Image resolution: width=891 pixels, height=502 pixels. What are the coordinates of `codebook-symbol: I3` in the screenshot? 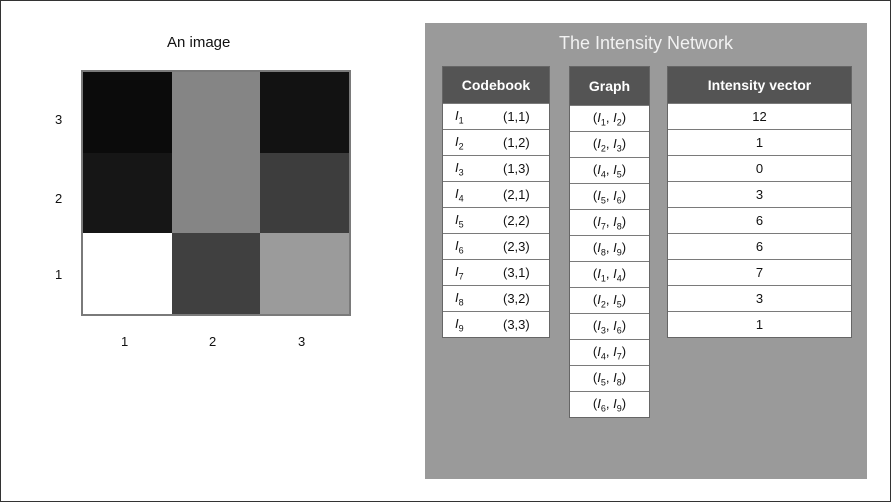 It's located at (459, 168).